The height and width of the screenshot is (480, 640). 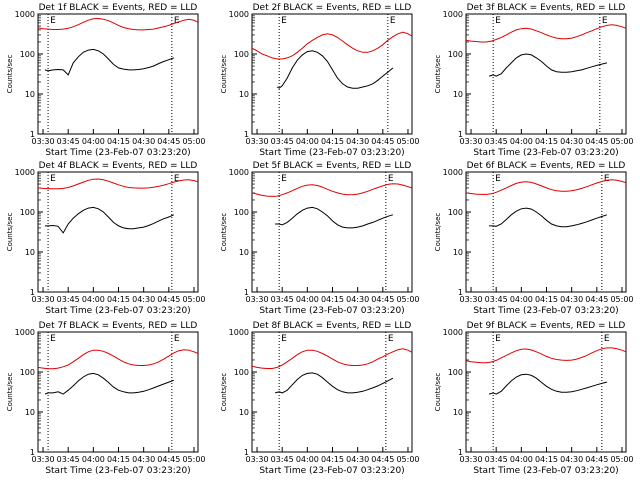 What do you see at coordinates (118, 8) in the screenshot?
I see `panel-title: Det 1f BLACK = Events, RED = LLD` at bounding box center [118, 8].